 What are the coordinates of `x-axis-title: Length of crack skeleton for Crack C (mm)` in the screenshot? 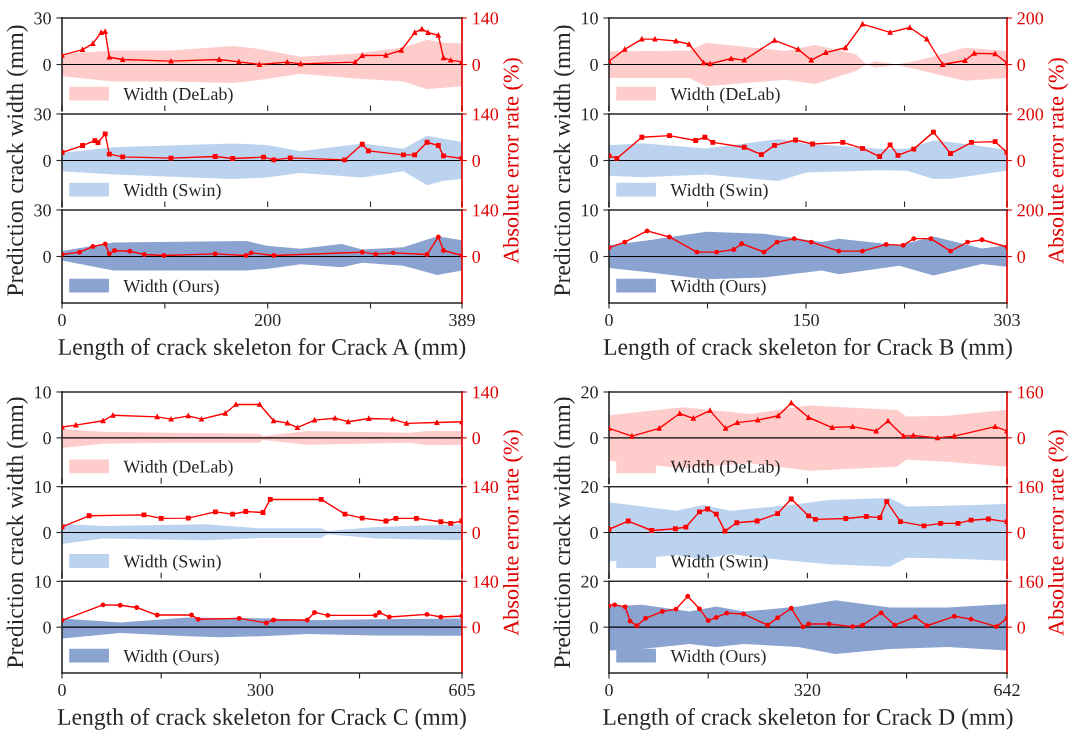 It's located at (261, 719).